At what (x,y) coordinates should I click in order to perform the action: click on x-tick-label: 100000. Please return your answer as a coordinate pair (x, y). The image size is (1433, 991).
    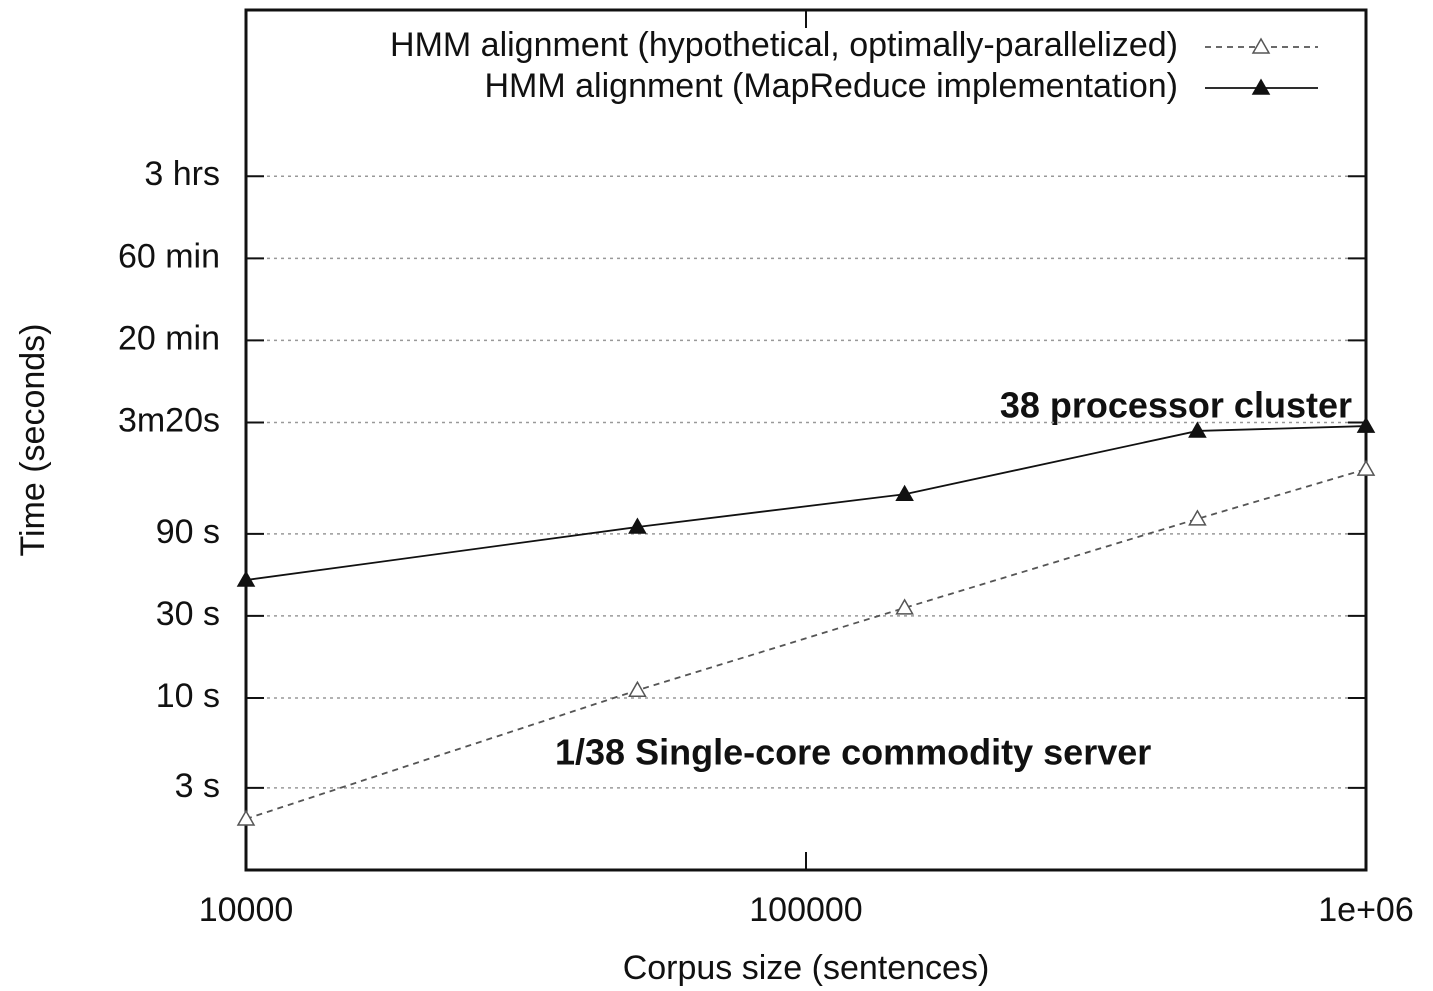
    Looking at the image, I should click on (805, 910).